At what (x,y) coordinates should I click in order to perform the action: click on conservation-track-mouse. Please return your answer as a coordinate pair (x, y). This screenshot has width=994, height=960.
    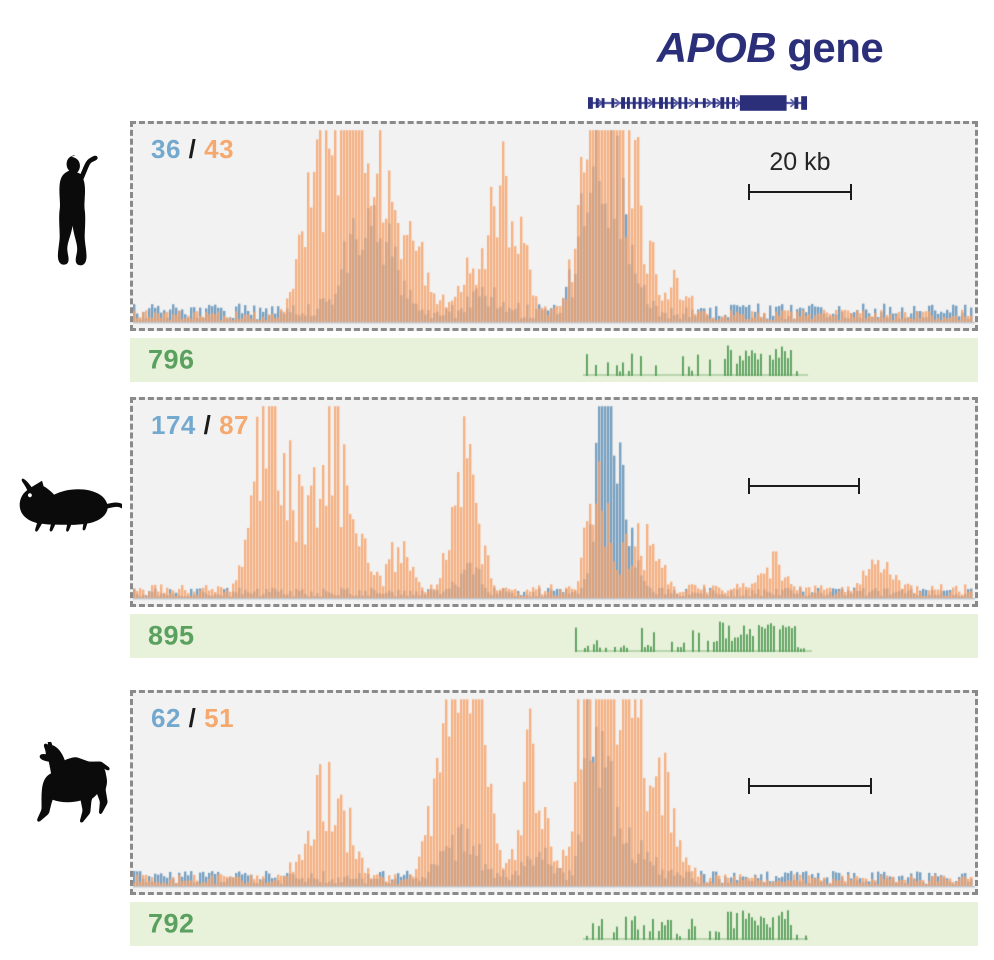
    Looking at the image, I should click on (554, 636).